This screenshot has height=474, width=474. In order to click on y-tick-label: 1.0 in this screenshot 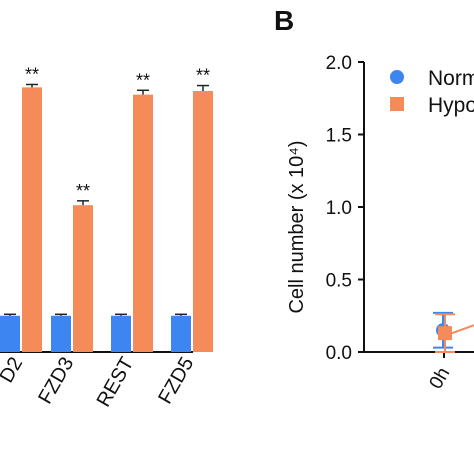, I will do `click(339, 208)`.